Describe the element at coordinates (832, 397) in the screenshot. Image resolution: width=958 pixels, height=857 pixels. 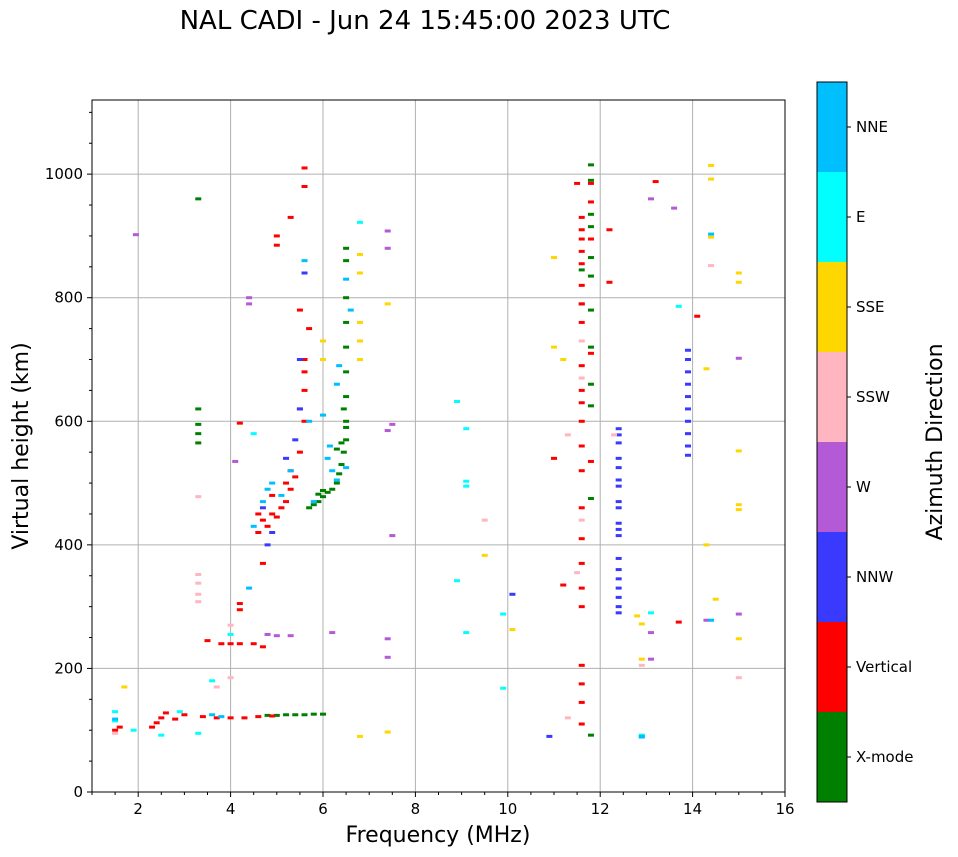
I see `colorbar-segment` at that location.